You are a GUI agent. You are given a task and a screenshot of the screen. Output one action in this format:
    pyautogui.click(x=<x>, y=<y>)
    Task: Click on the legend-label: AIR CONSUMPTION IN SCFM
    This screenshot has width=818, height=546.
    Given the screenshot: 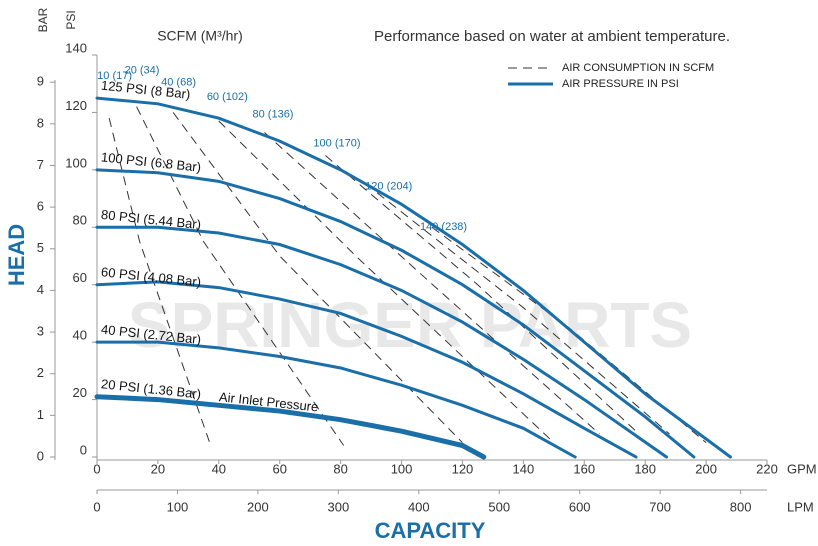 What is the action you would take?
    pyautogui.click(x=638, y=68)
    